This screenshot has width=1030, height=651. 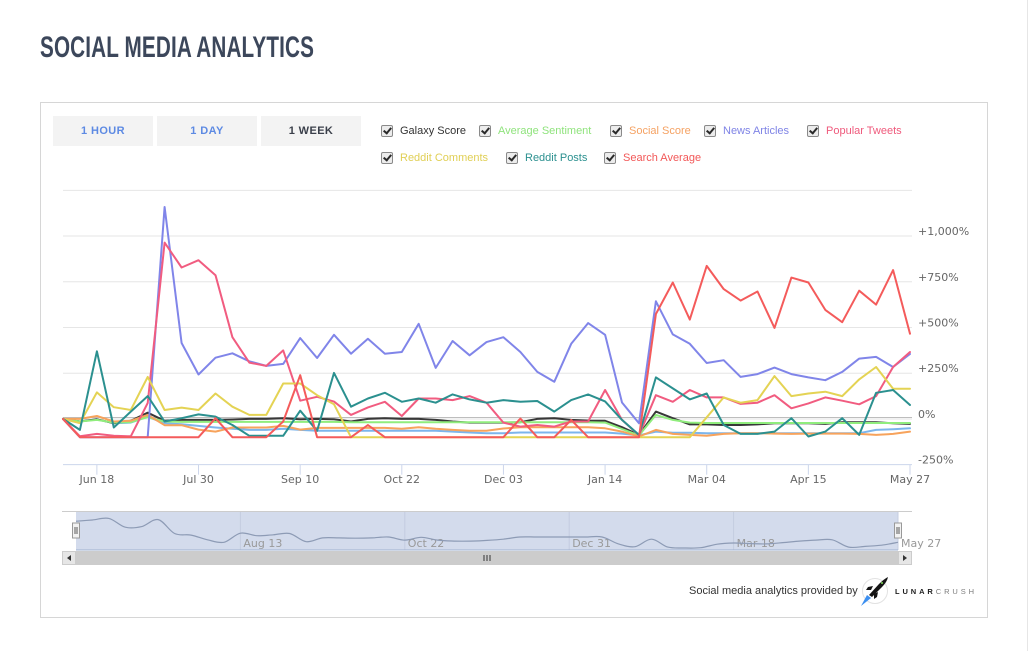 What do you see at coordinates (444, 158) in the screenshot?
I see `legend-label: Reddit Comments` at bounding box center [444, 158].